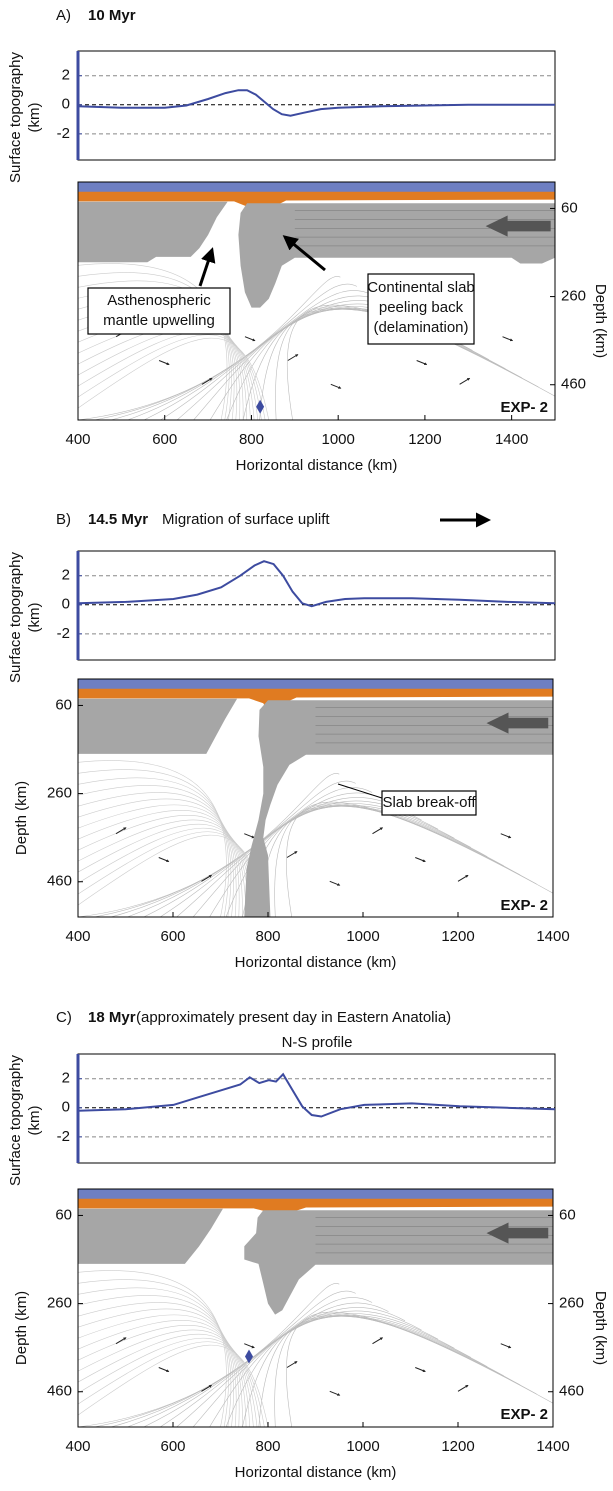  I want to click on annotation-text: Asthenospheric, so click(159, 300).